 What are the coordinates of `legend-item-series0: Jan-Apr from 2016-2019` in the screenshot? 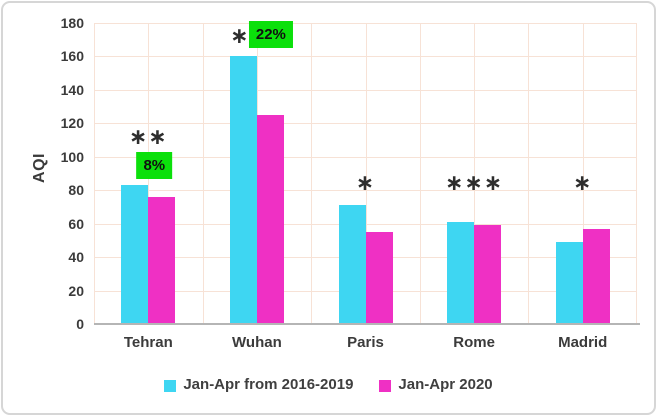 It's located at (258, 384).